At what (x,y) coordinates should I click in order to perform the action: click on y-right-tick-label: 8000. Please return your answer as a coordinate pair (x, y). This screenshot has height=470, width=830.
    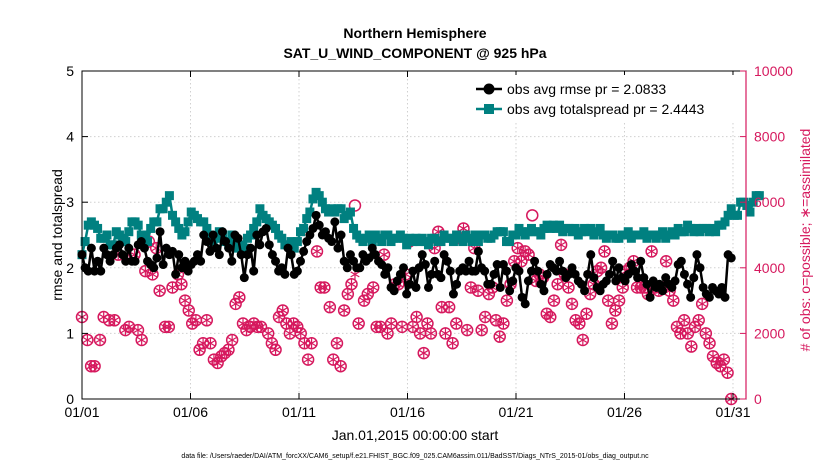
    Looking at the image, I should click on (769, 137).